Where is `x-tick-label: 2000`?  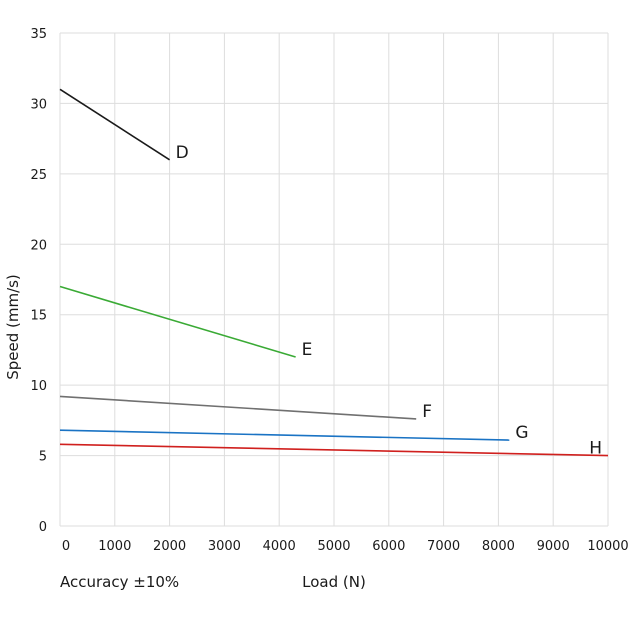
x-tick-label: 2000 is located at coordinates (169, 546).